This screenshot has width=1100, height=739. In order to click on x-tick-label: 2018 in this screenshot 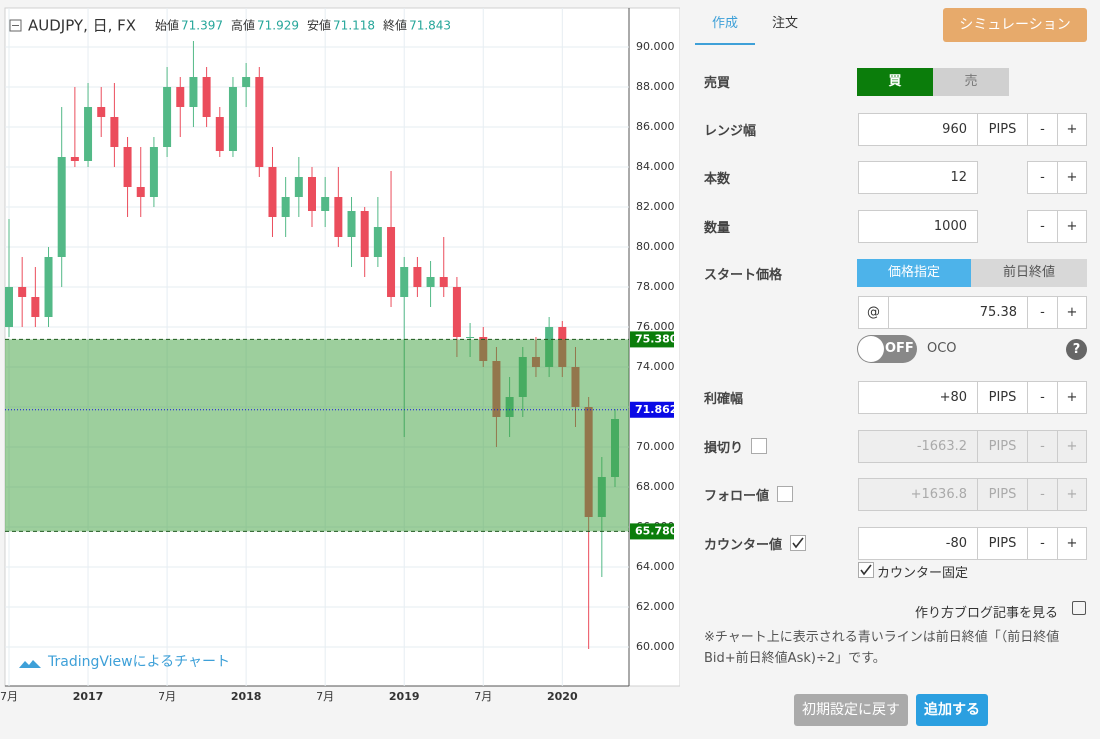, I will do `click(246, 696)`.